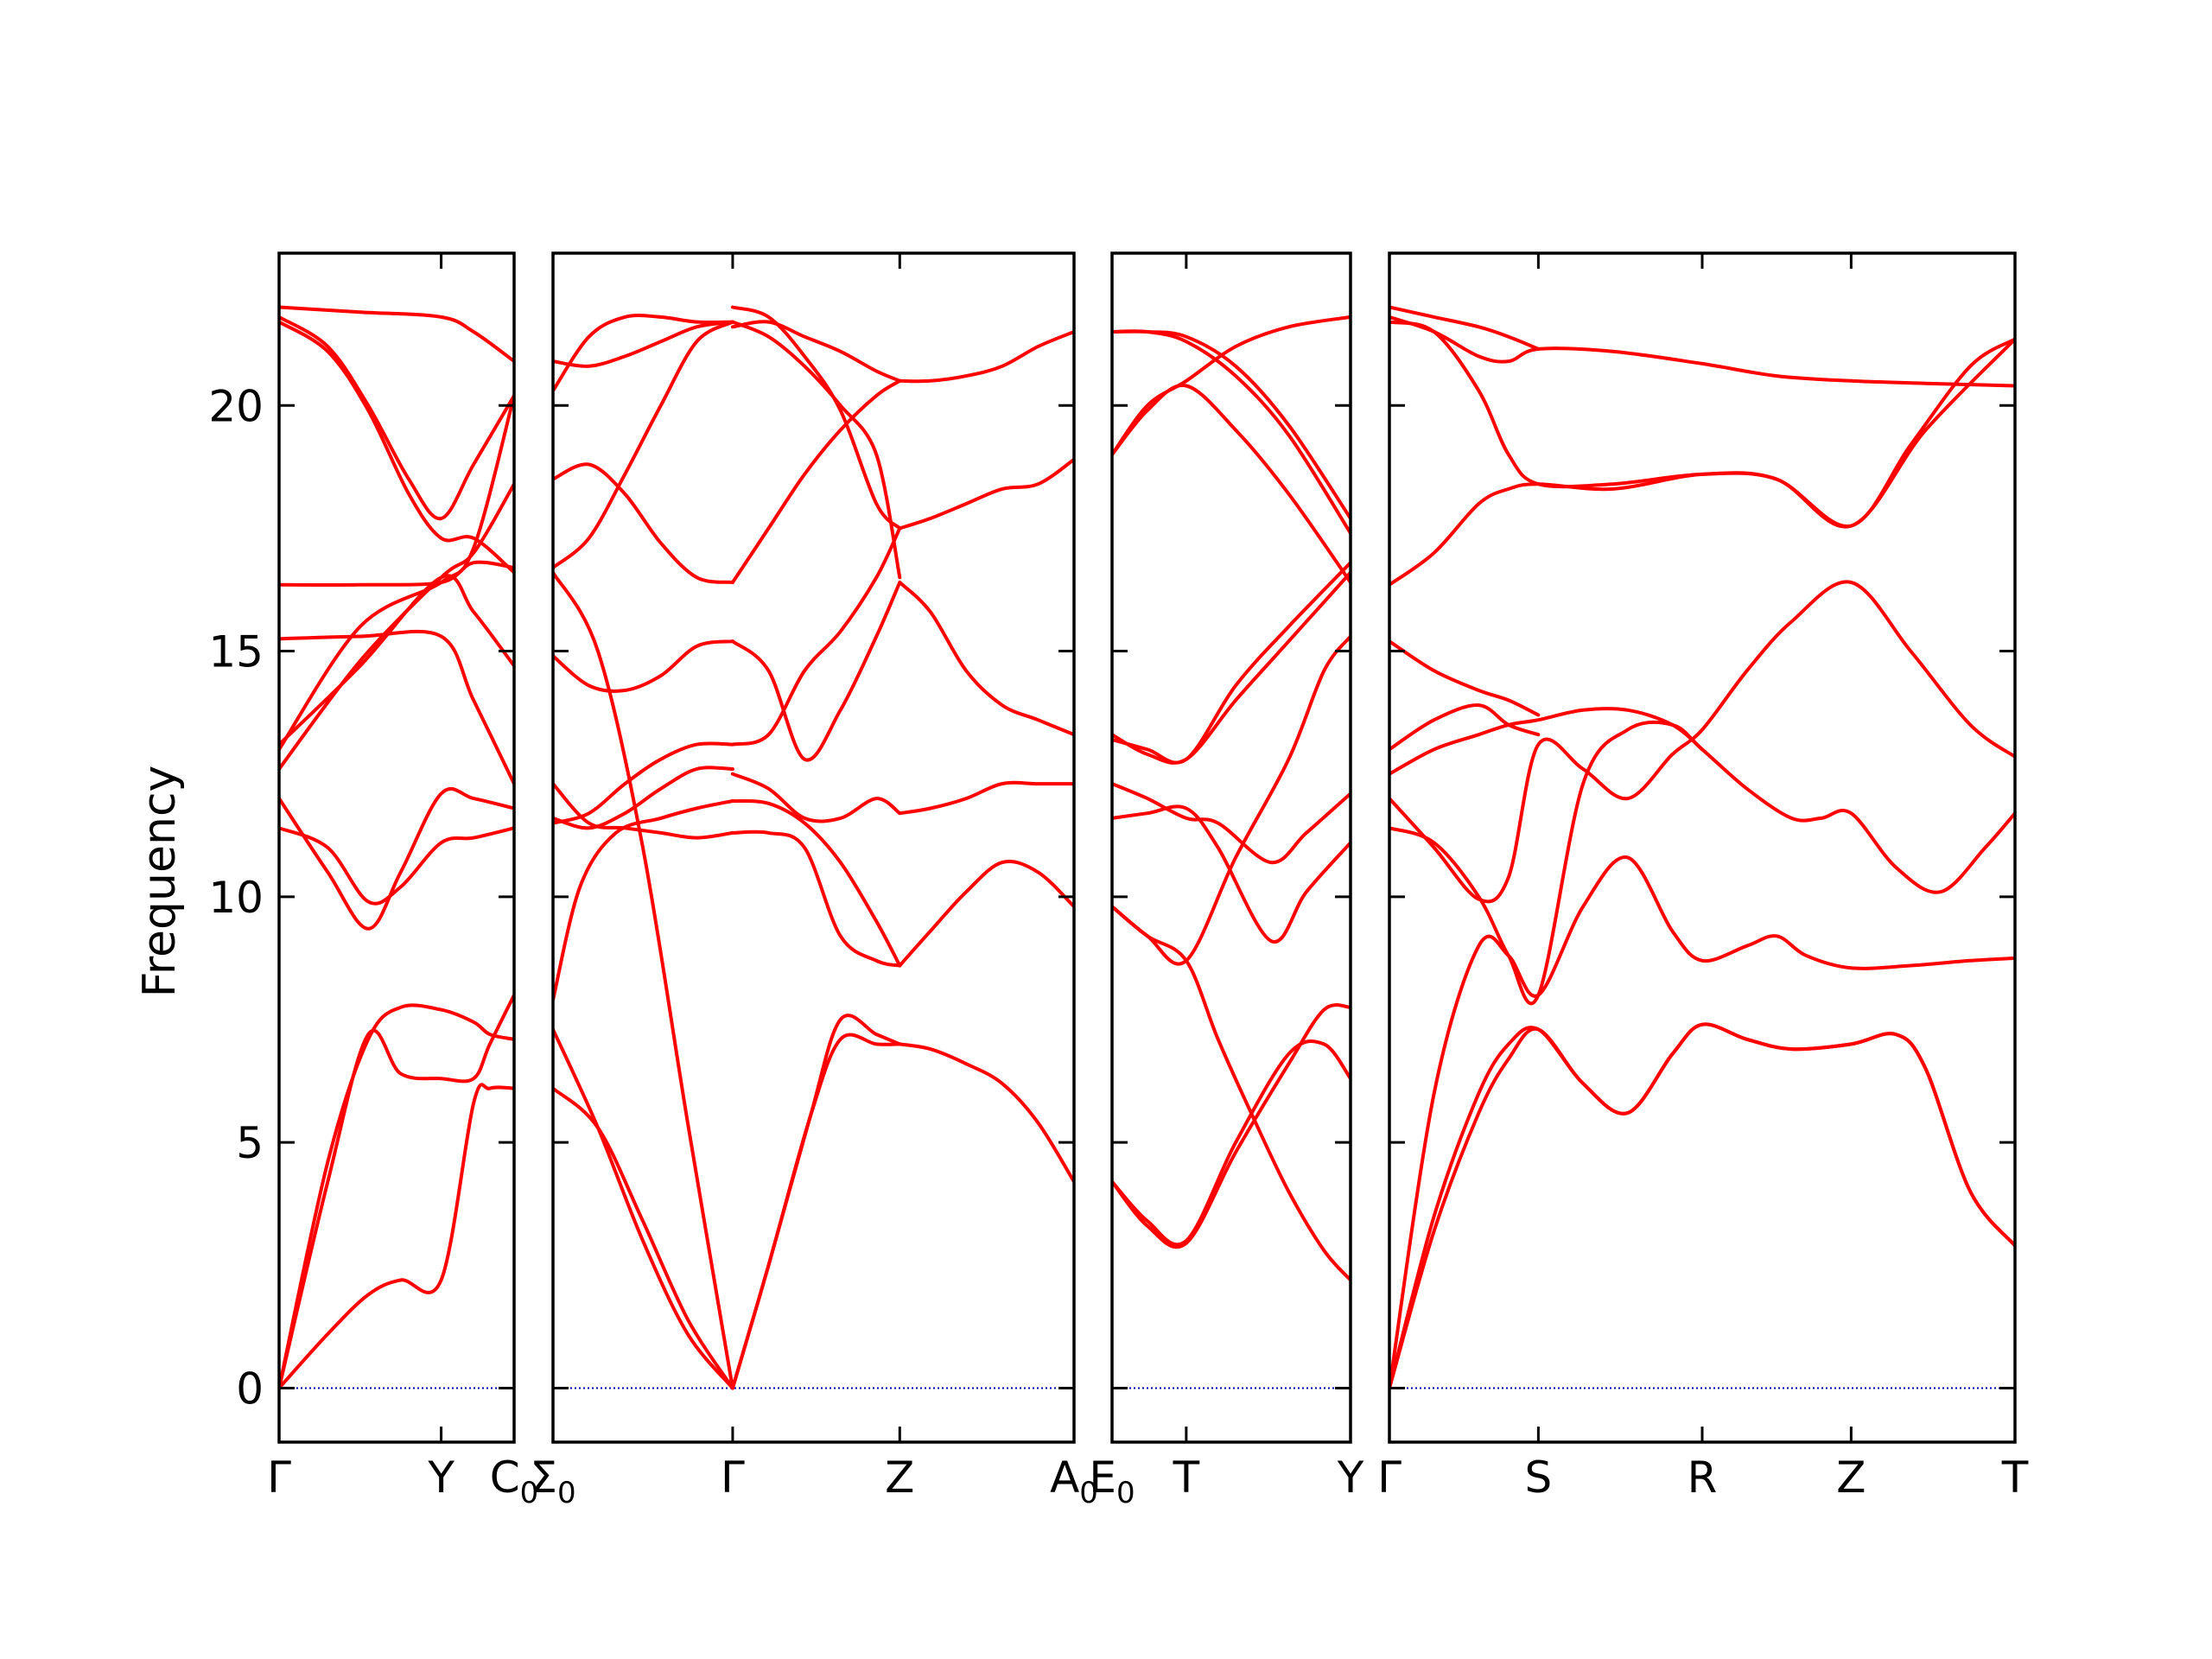 This screenshot has height=1659, width=2212. What do you see at coordinates (160, 882) in the screenshot?
I see `y-axis-title: Frequency` at bounding box center [160, 882].